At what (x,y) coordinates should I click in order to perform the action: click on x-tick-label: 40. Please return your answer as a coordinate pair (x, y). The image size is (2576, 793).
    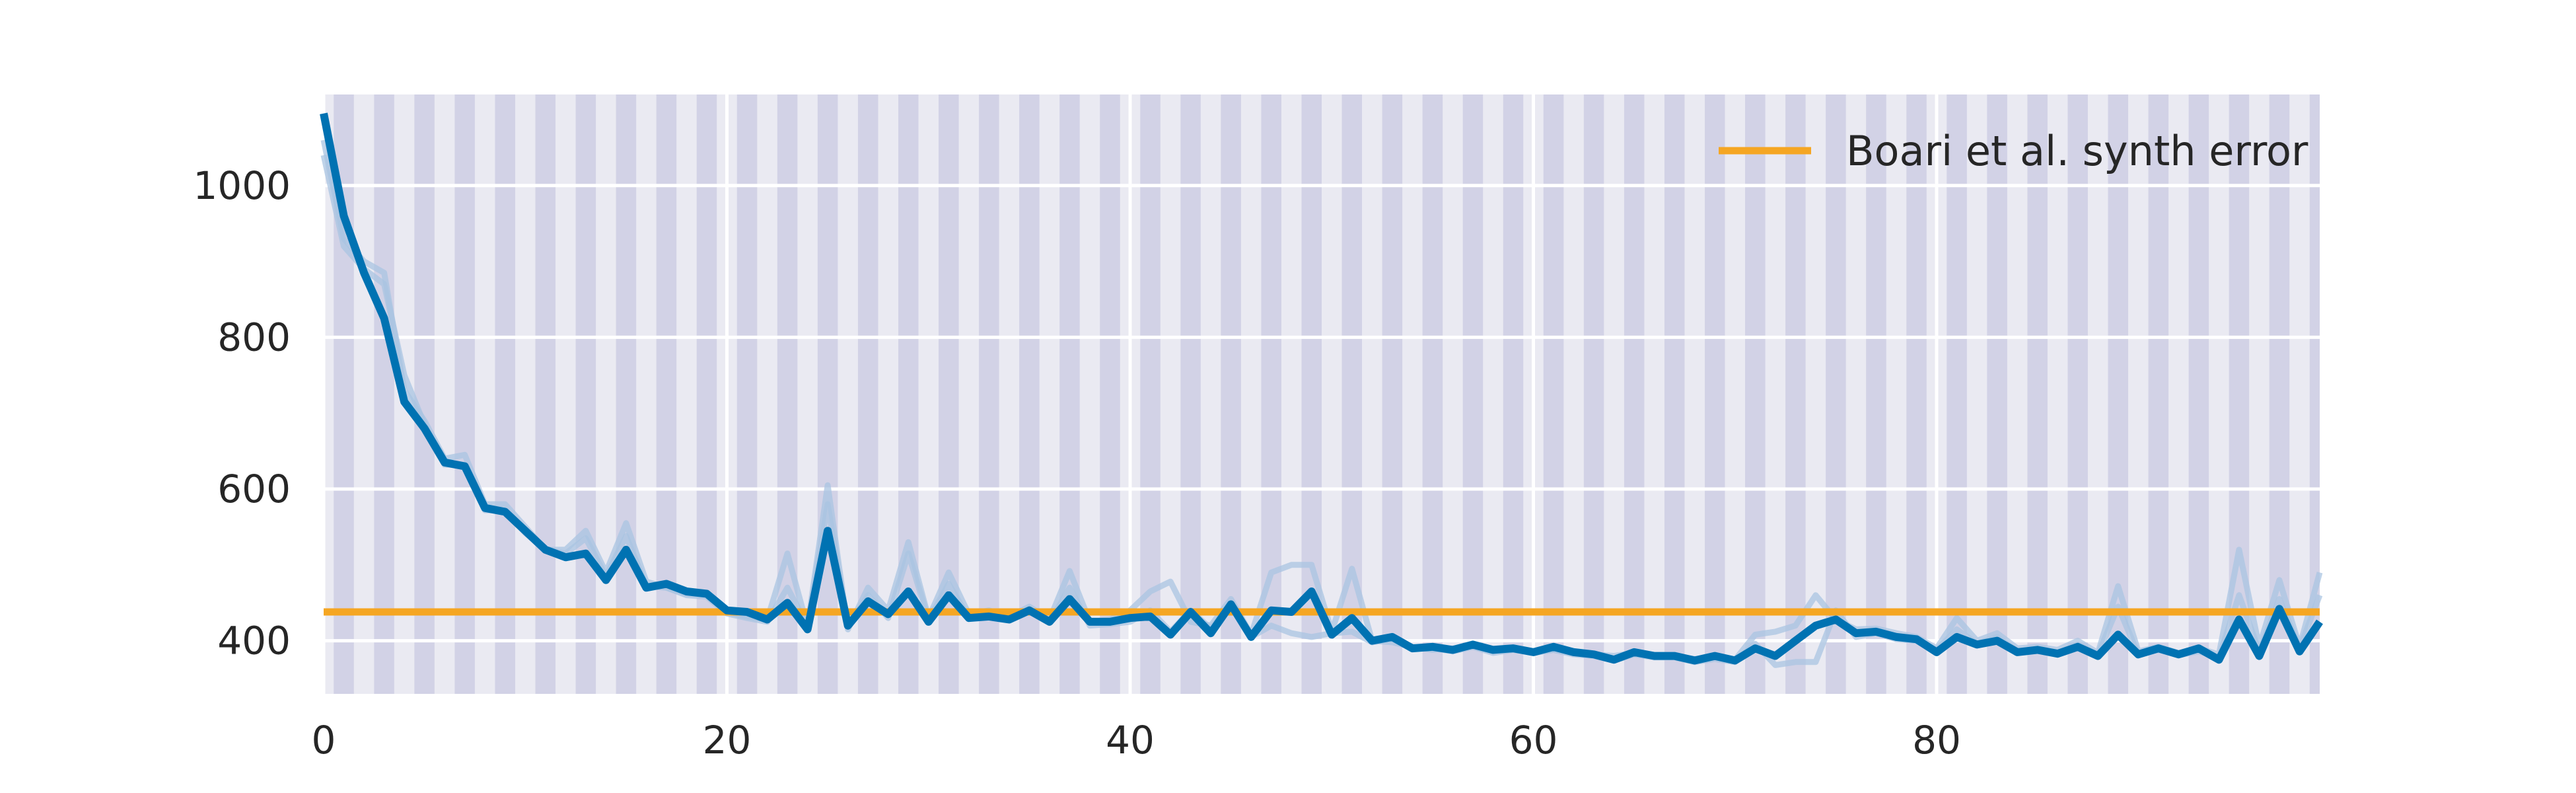
    Looking at the image, I should click on (1130, 740).